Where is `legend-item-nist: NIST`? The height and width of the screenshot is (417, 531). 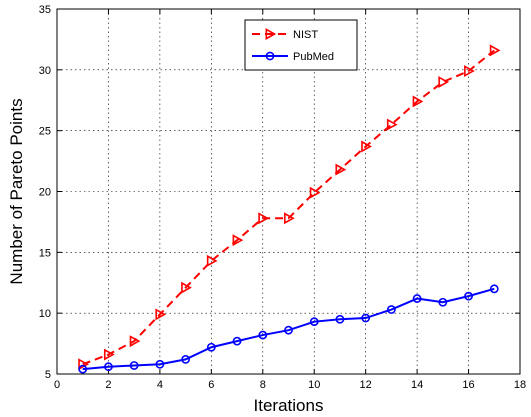 legend-item-nist: NIST is located at coordinates (285, 34).